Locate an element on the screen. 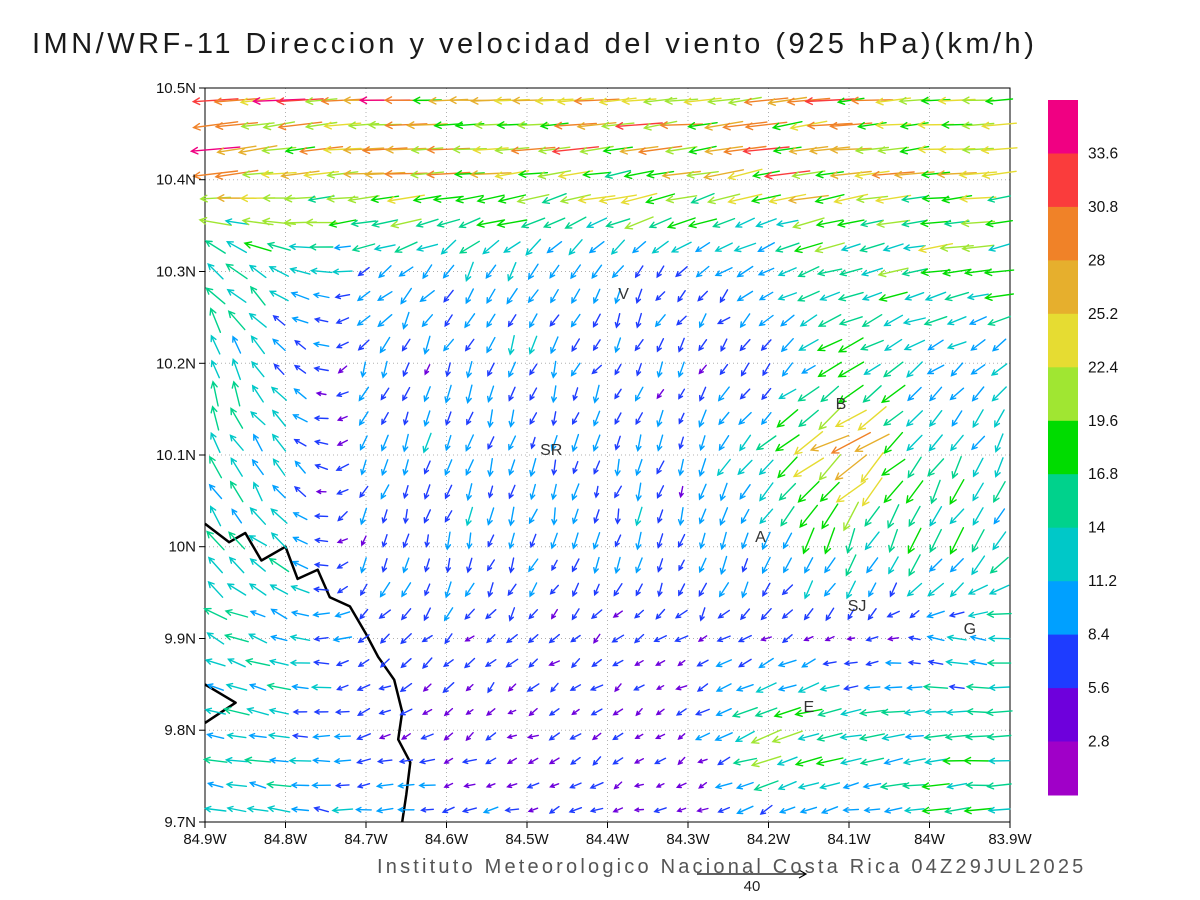 The image size is (1200, 900). y-tick-label: 9.7N is located at coordinates (180, 822).